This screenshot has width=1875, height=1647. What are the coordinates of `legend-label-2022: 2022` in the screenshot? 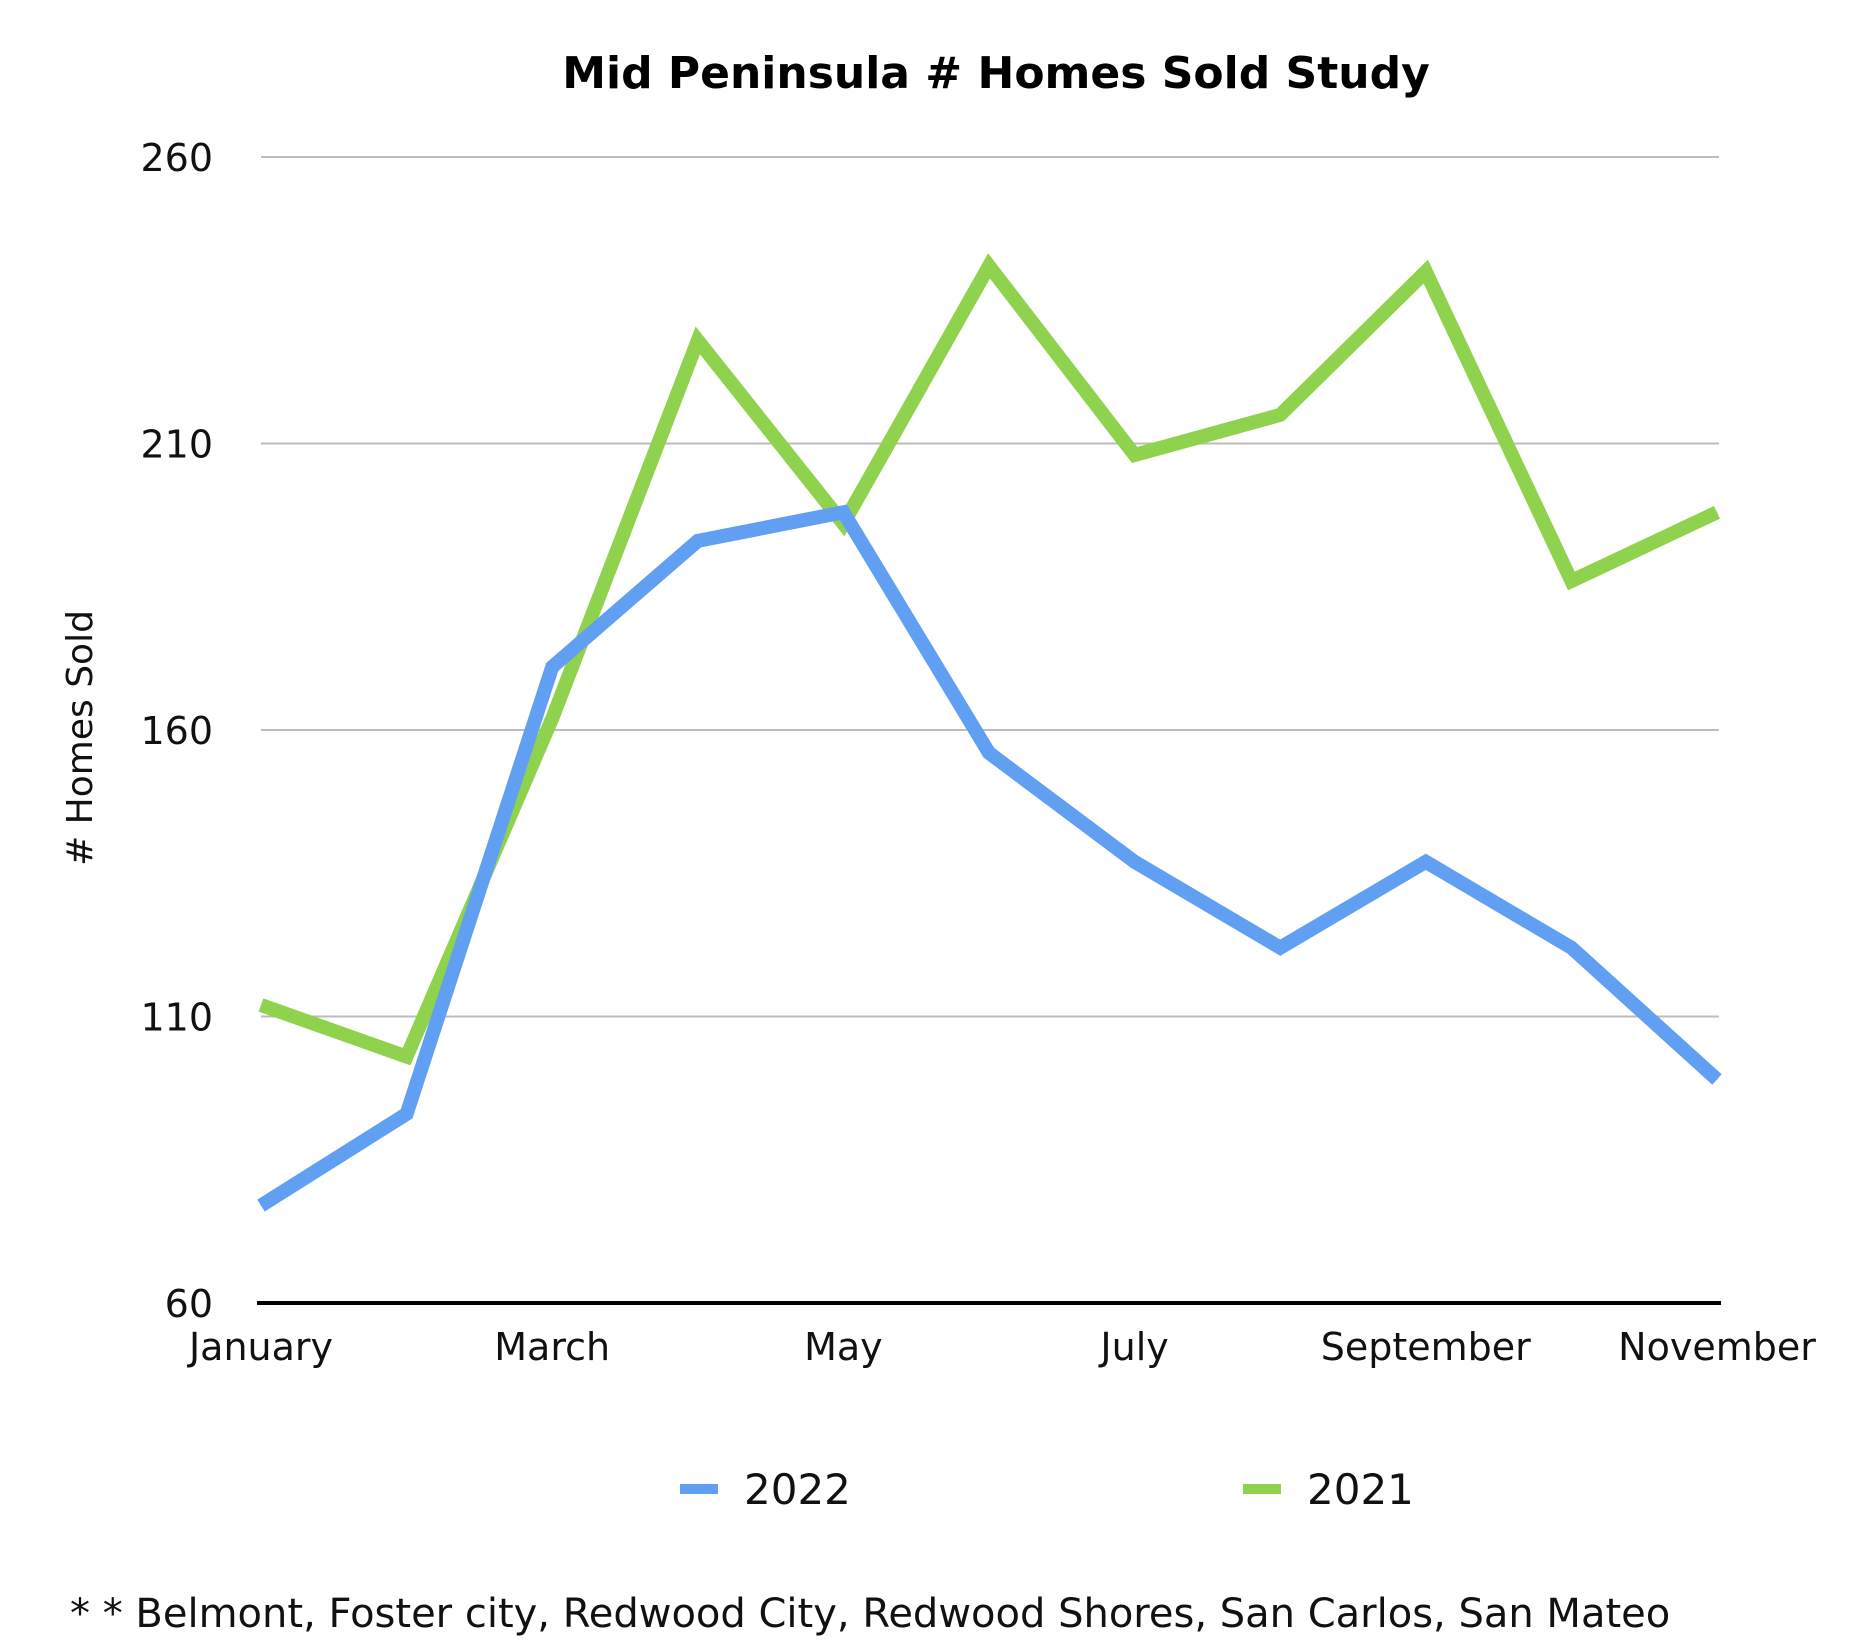 It's located at (797, 1489).